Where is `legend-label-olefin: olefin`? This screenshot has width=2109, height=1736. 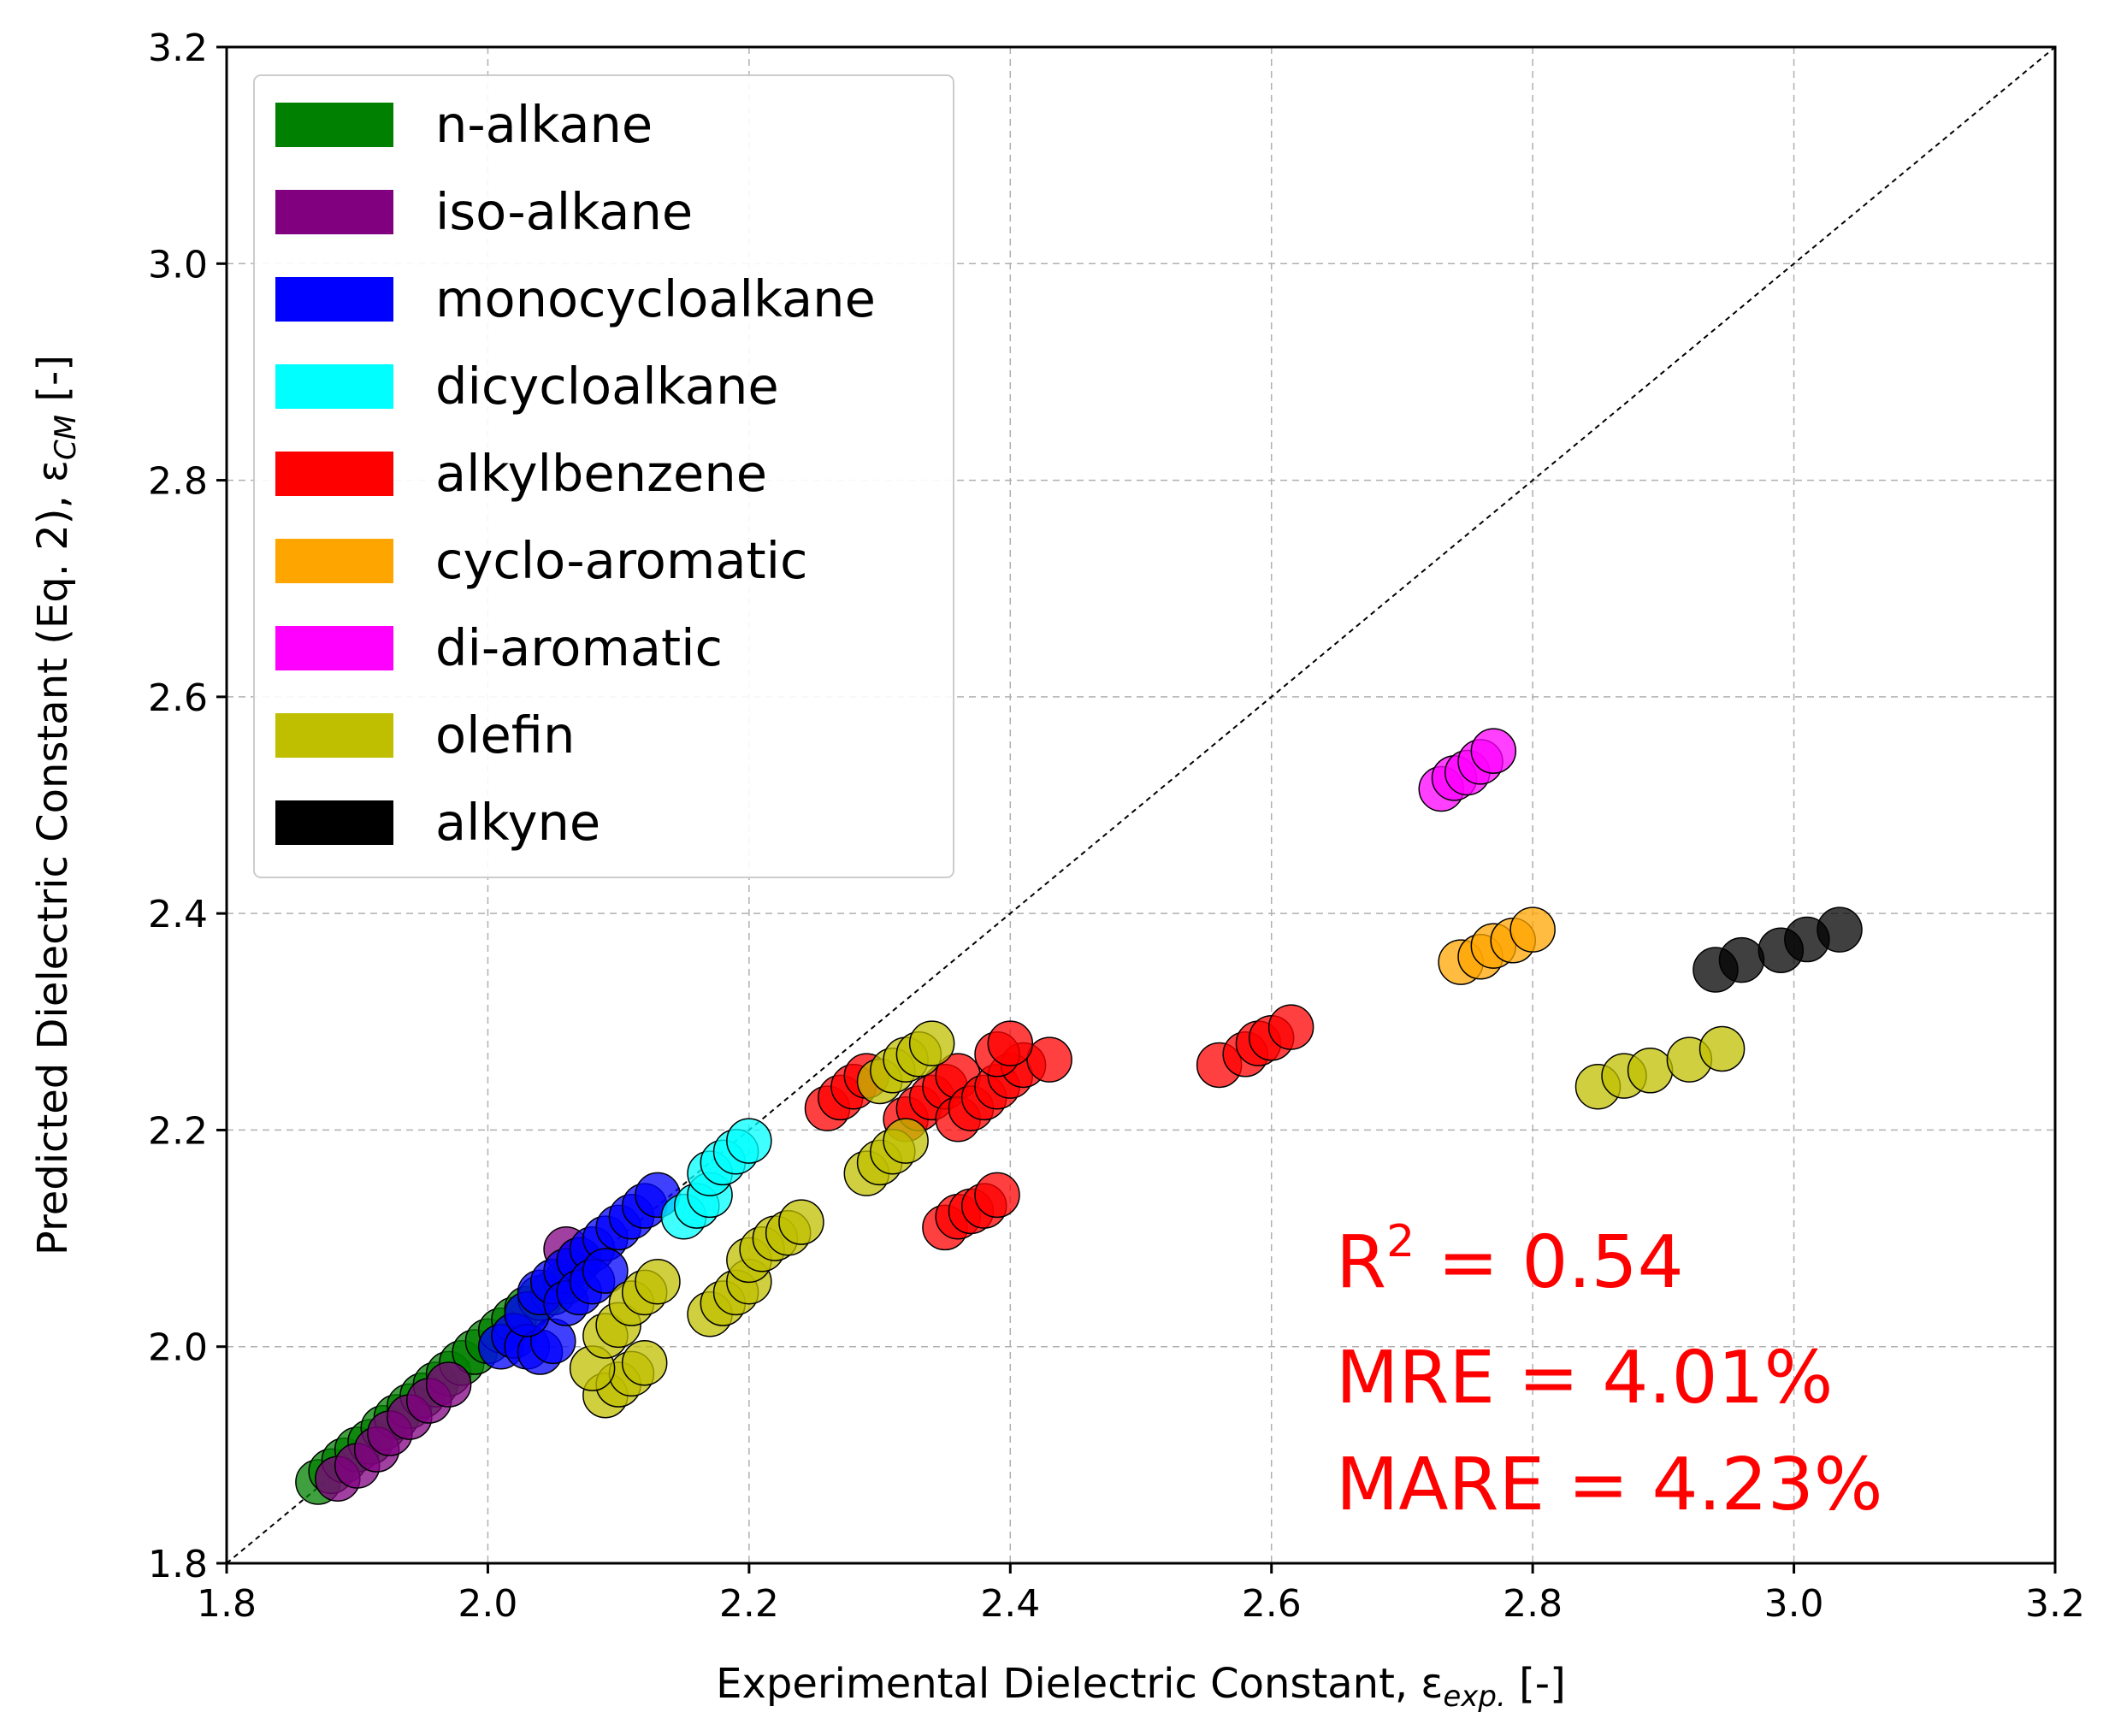
legend-label-olefin: olefin is located at coordinates (505, 736).